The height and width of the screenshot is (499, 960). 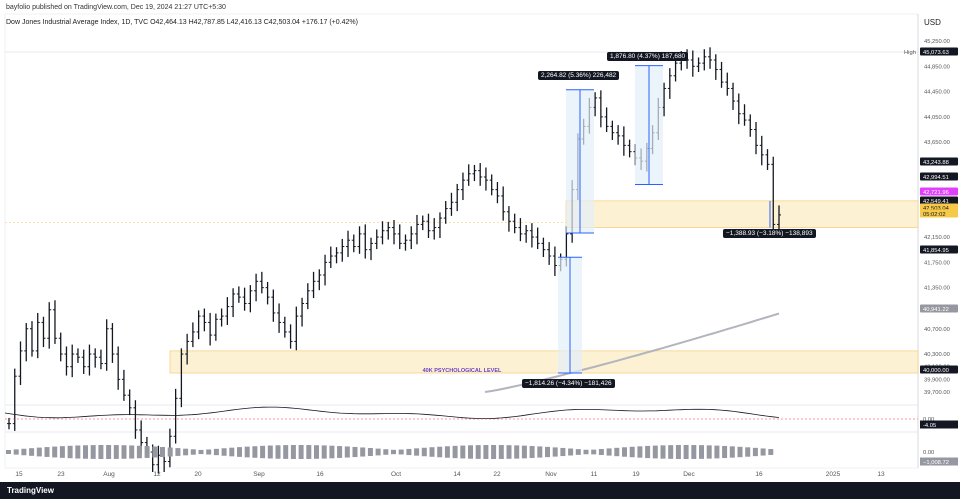 I want to click on x-tick-label: 14, so click(x=457, y=474).